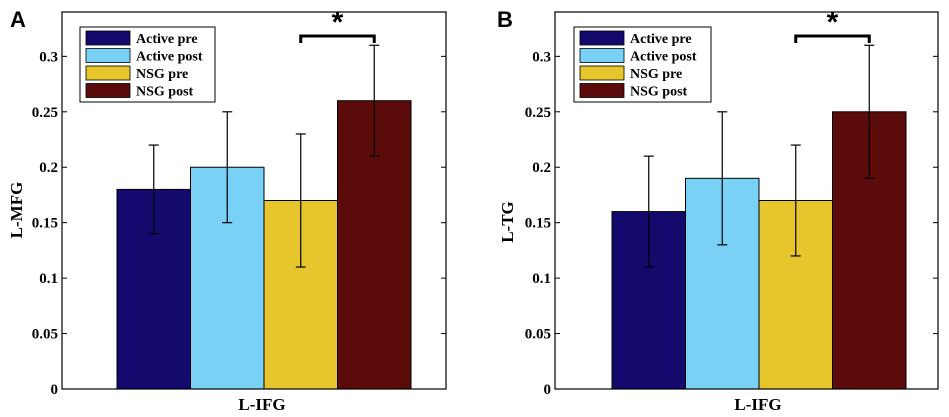 The image size is (949, 417). What do you see at coordinates (507, 222) in the screenshot?
I see `y-axis-label: L-TG` at bounding box center [507, 222].